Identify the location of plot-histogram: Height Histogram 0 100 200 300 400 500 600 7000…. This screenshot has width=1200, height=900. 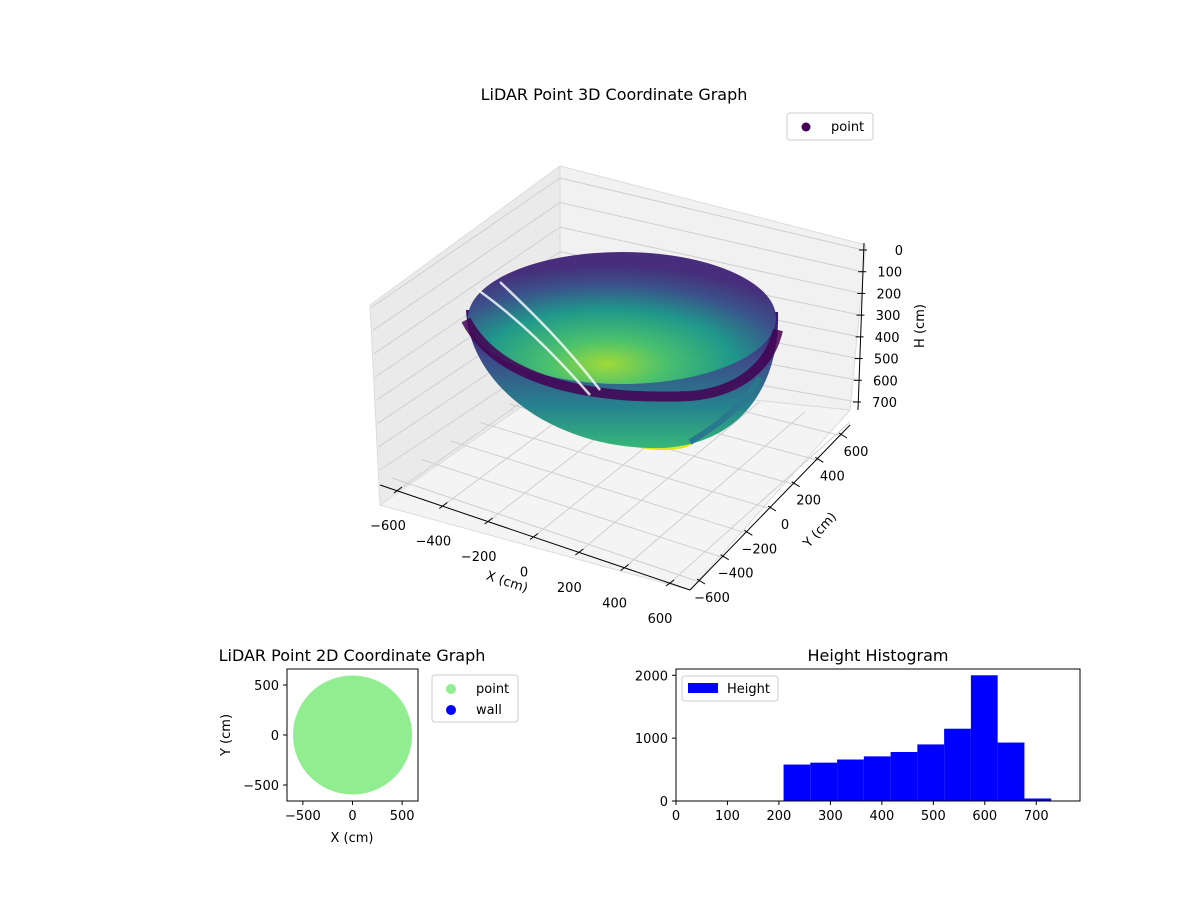
(858, 735).